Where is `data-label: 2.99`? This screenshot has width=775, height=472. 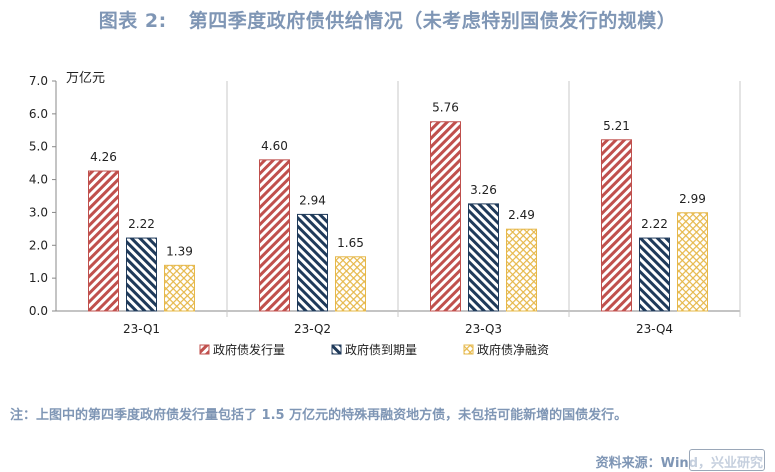 data-label: 2.99 is located at coordinates (692, 199).